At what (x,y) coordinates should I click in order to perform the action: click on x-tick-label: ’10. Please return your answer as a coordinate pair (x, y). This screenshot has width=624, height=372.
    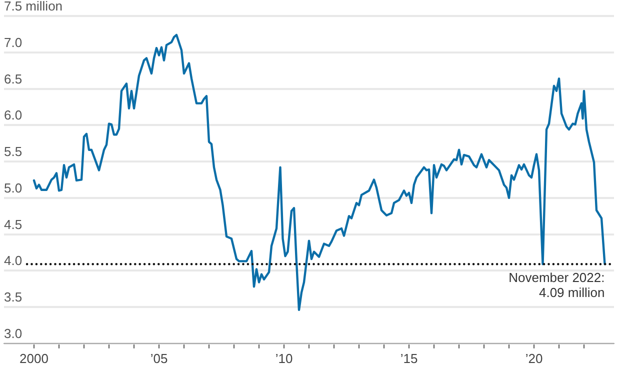
    Looking at the image, I should click on (284, 358).